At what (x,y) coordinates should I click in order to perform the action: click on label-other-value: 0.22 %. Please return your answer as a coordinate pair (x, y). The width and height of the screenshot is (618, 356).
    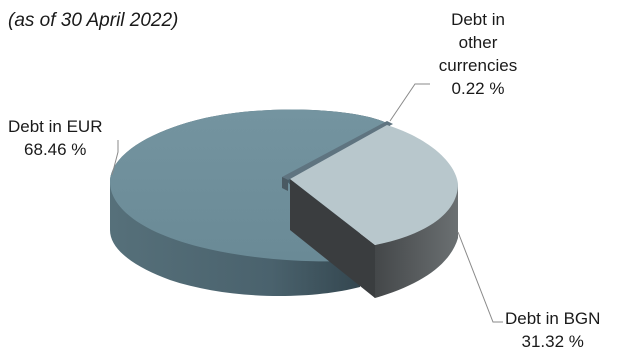
    Looking at the image, I should click on (478, 88).